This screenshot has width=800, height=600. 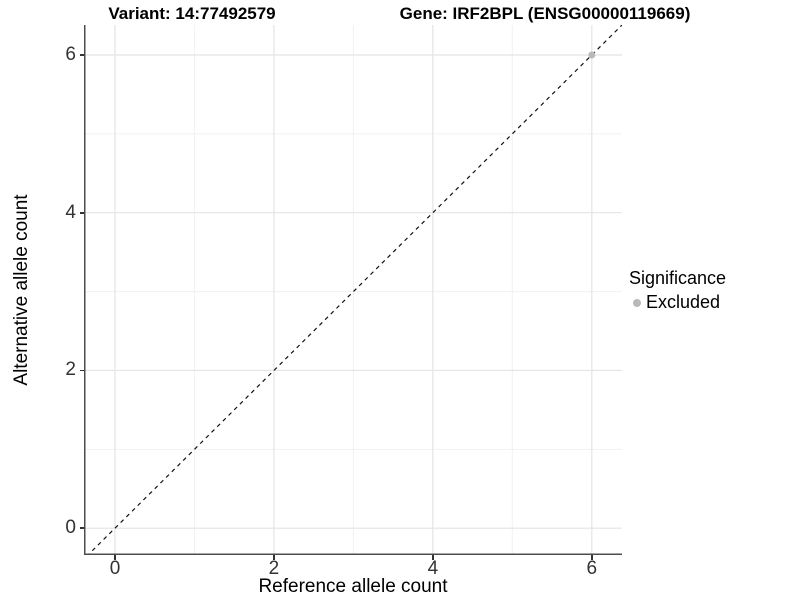 I want to click on plot-title-gene: Gene: IRF2BPL (ENSG00000119669), so click(x=545, y=13).